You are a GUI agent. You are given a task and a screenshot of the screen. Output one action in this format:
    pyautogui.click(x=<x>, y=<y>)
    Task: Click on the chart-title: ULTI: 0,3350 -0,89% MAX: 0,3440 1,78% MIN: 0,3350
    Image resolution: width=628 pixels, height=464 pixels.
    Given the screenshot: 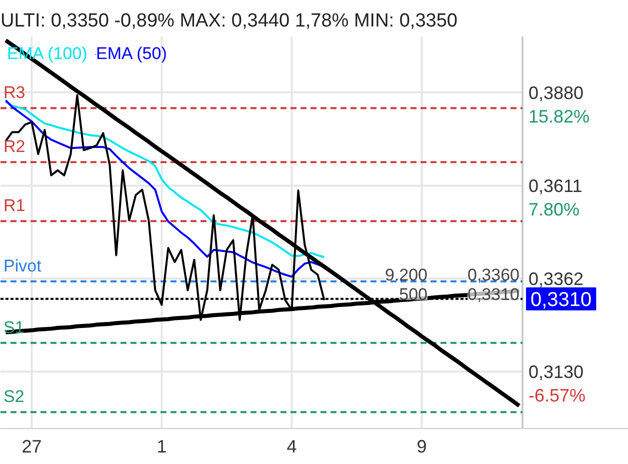 What is the action you would take?
    pyautogui.click(x=229, y=21)
    